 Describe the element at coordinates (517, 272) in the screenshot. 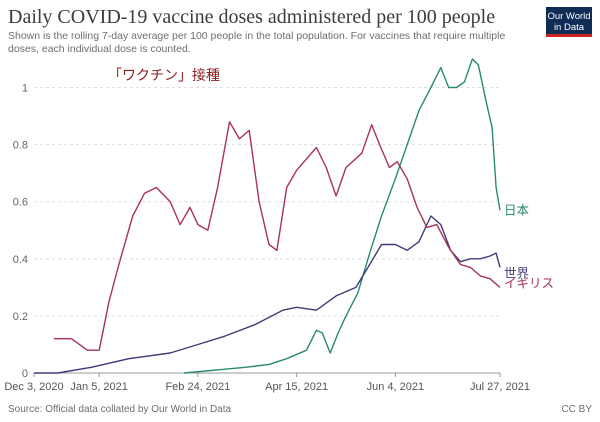

I see `series-label-world: 世界` at that location.